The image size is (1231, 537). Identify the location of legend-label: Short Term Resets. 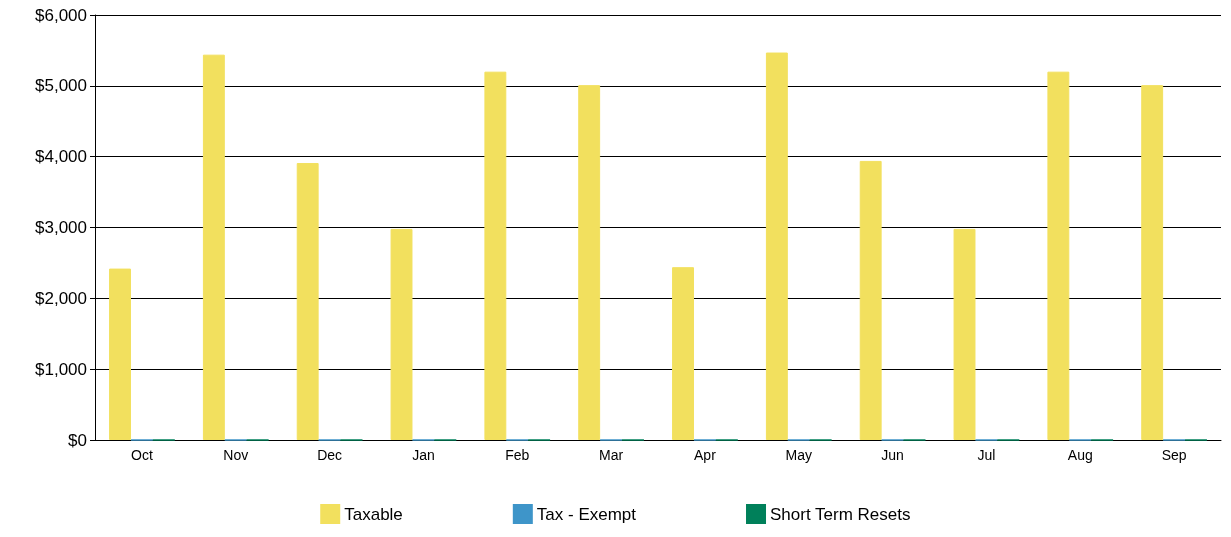
(840, 514).